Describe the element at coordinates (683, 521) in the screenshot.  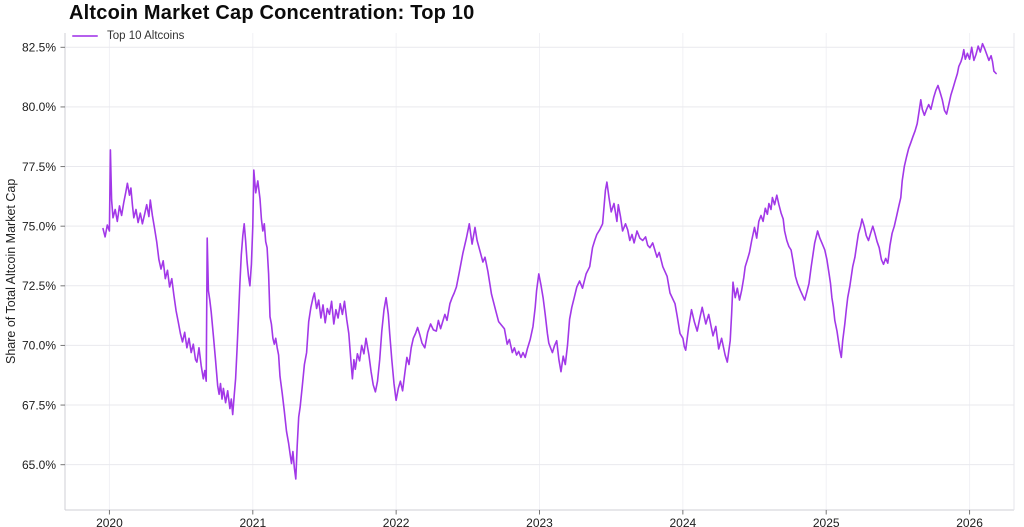
I see `x-tick-label: 2024` at that location.